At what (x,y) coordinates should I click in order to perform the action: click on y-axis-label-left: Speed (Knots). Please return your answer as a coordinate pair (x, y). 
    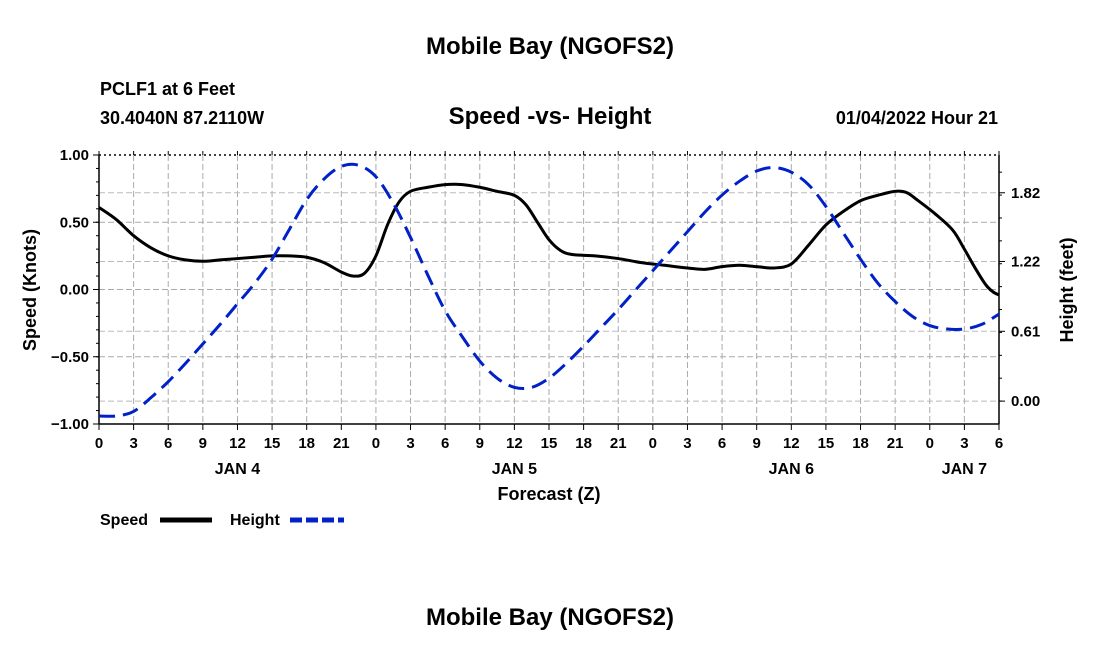
    Looking at the image, I should click on (30, 290).